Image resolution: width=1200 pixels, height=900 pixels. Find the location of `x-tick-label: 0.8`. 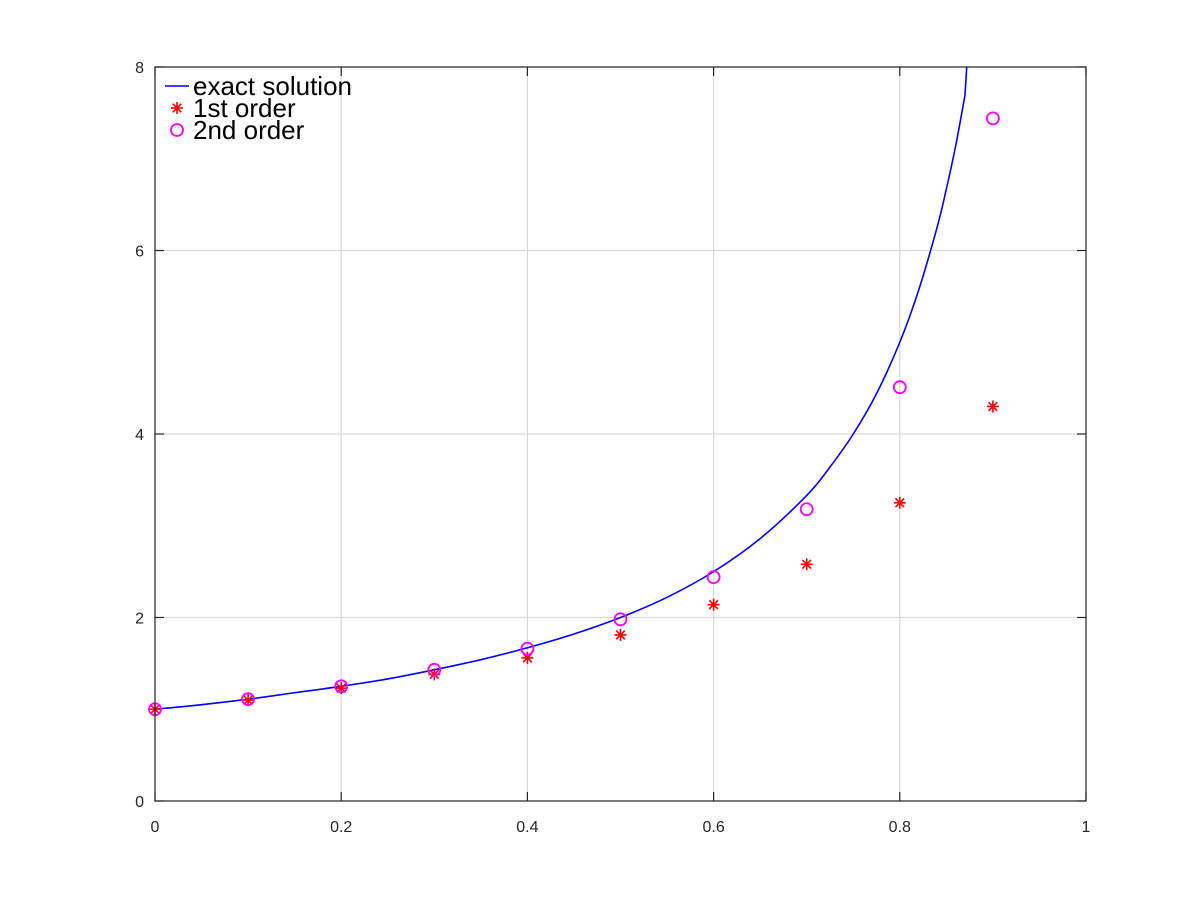

x-tick-label: 0.8 is located at coordinates (900, 827).